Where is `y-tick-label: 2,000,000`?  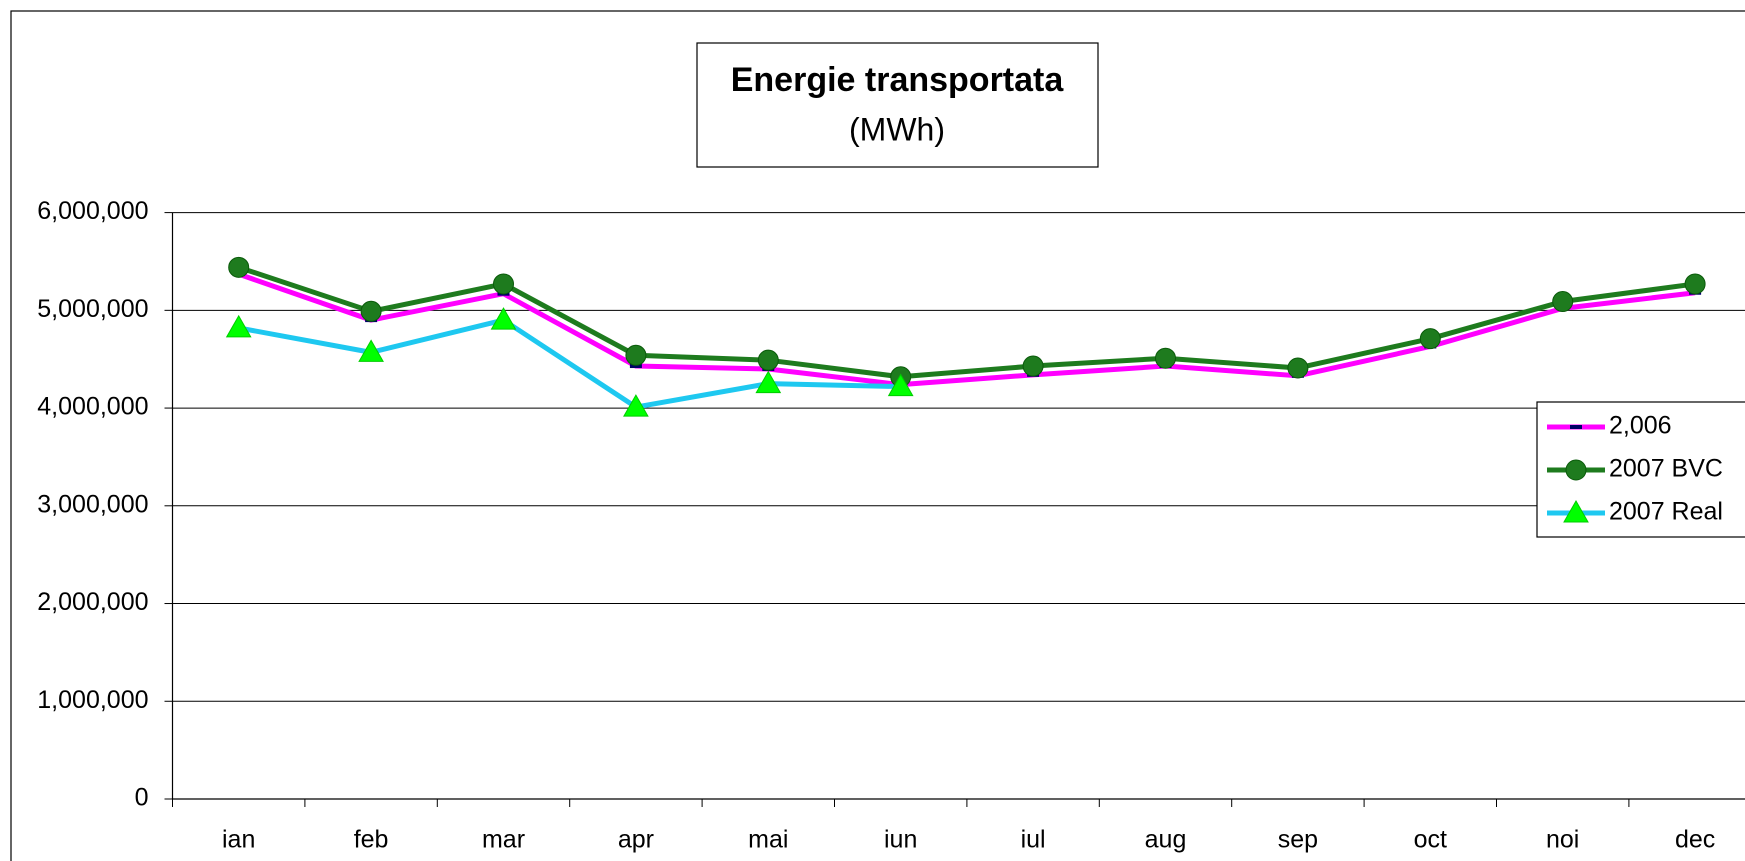 y-tick-label: 2,000,000 is located at coordinates (92, 602).